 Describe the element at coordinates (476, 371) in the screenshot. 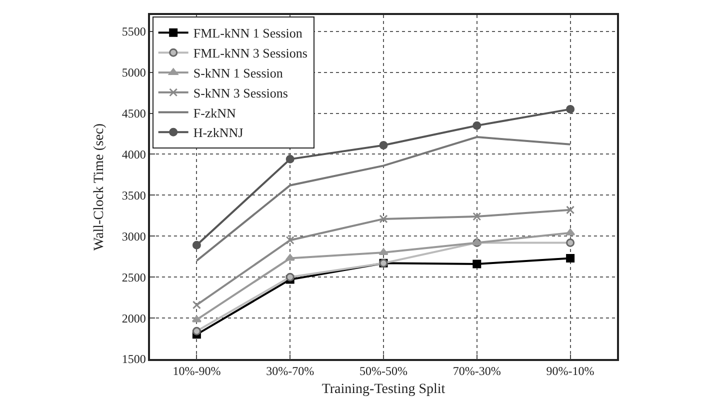

I see `x-tick-label: 70%-30%` at that location.